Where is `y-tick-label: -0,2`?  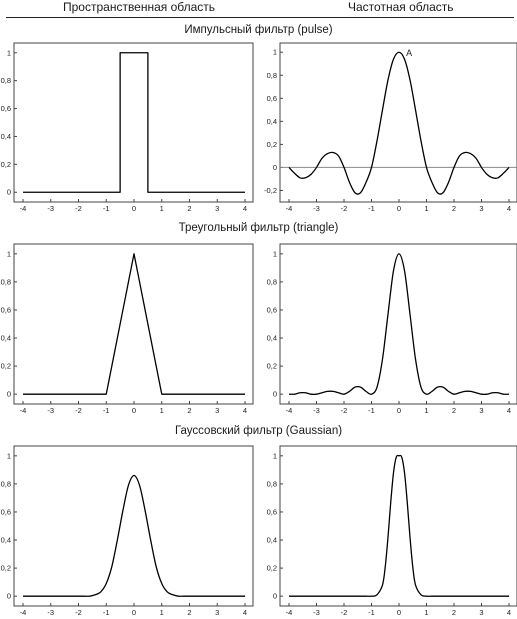 y-tick-label: -0,2 is located at coordinates (270, 190).